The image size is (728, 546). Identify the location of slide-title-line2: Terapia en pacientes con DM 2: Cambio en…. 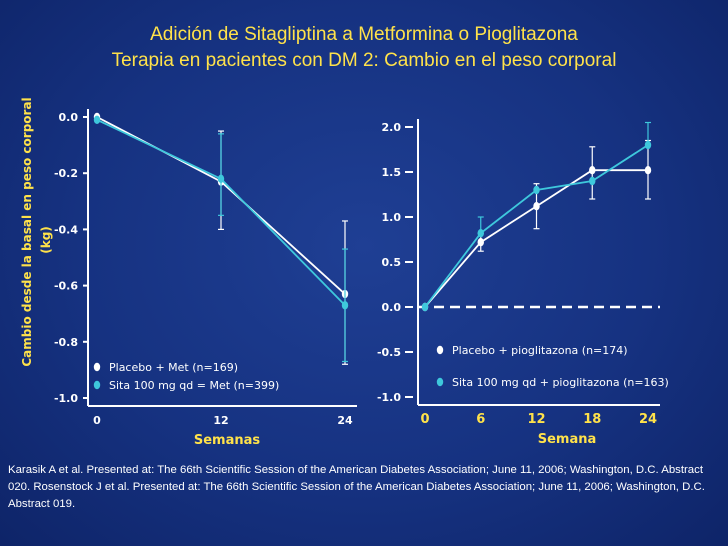
(364, 60).